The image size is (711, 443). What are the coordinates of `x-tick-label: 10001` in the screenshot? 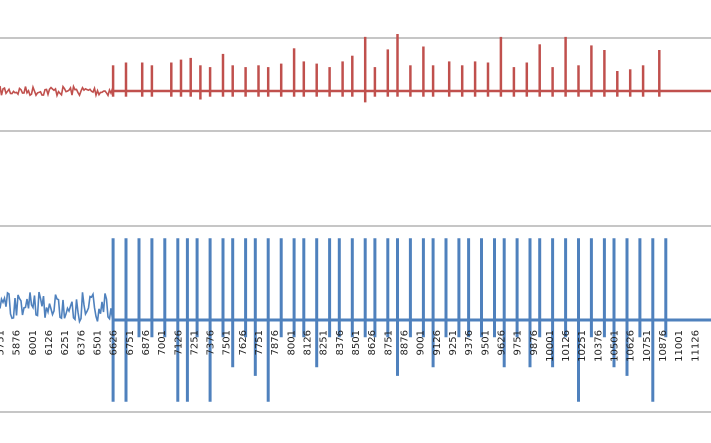 It's located at (550, 346).